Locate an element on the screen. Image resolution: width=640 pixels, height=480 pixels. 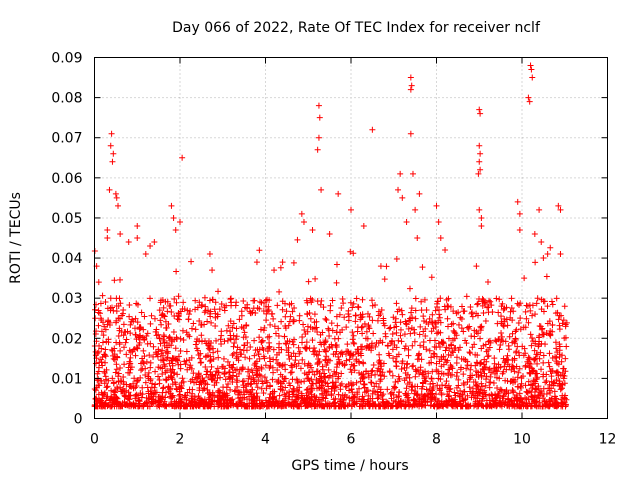
y-tick-label: 0.02 is located at coordinates (66, 339).